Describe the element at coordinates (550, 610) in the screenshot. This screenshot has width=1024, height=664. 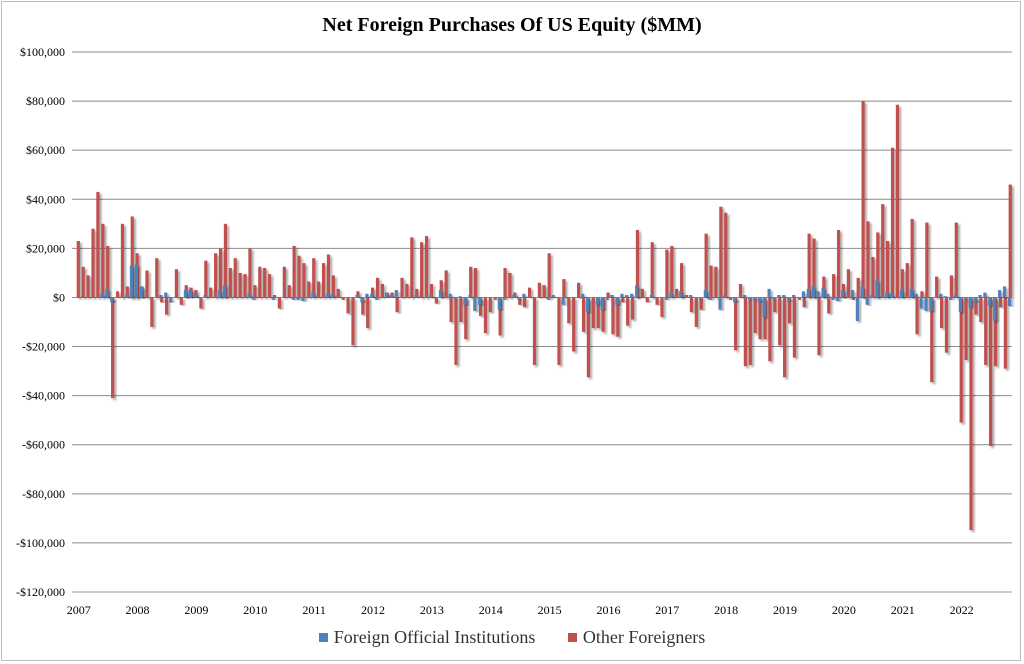
I see `x-tick-label: 2015` at that location.